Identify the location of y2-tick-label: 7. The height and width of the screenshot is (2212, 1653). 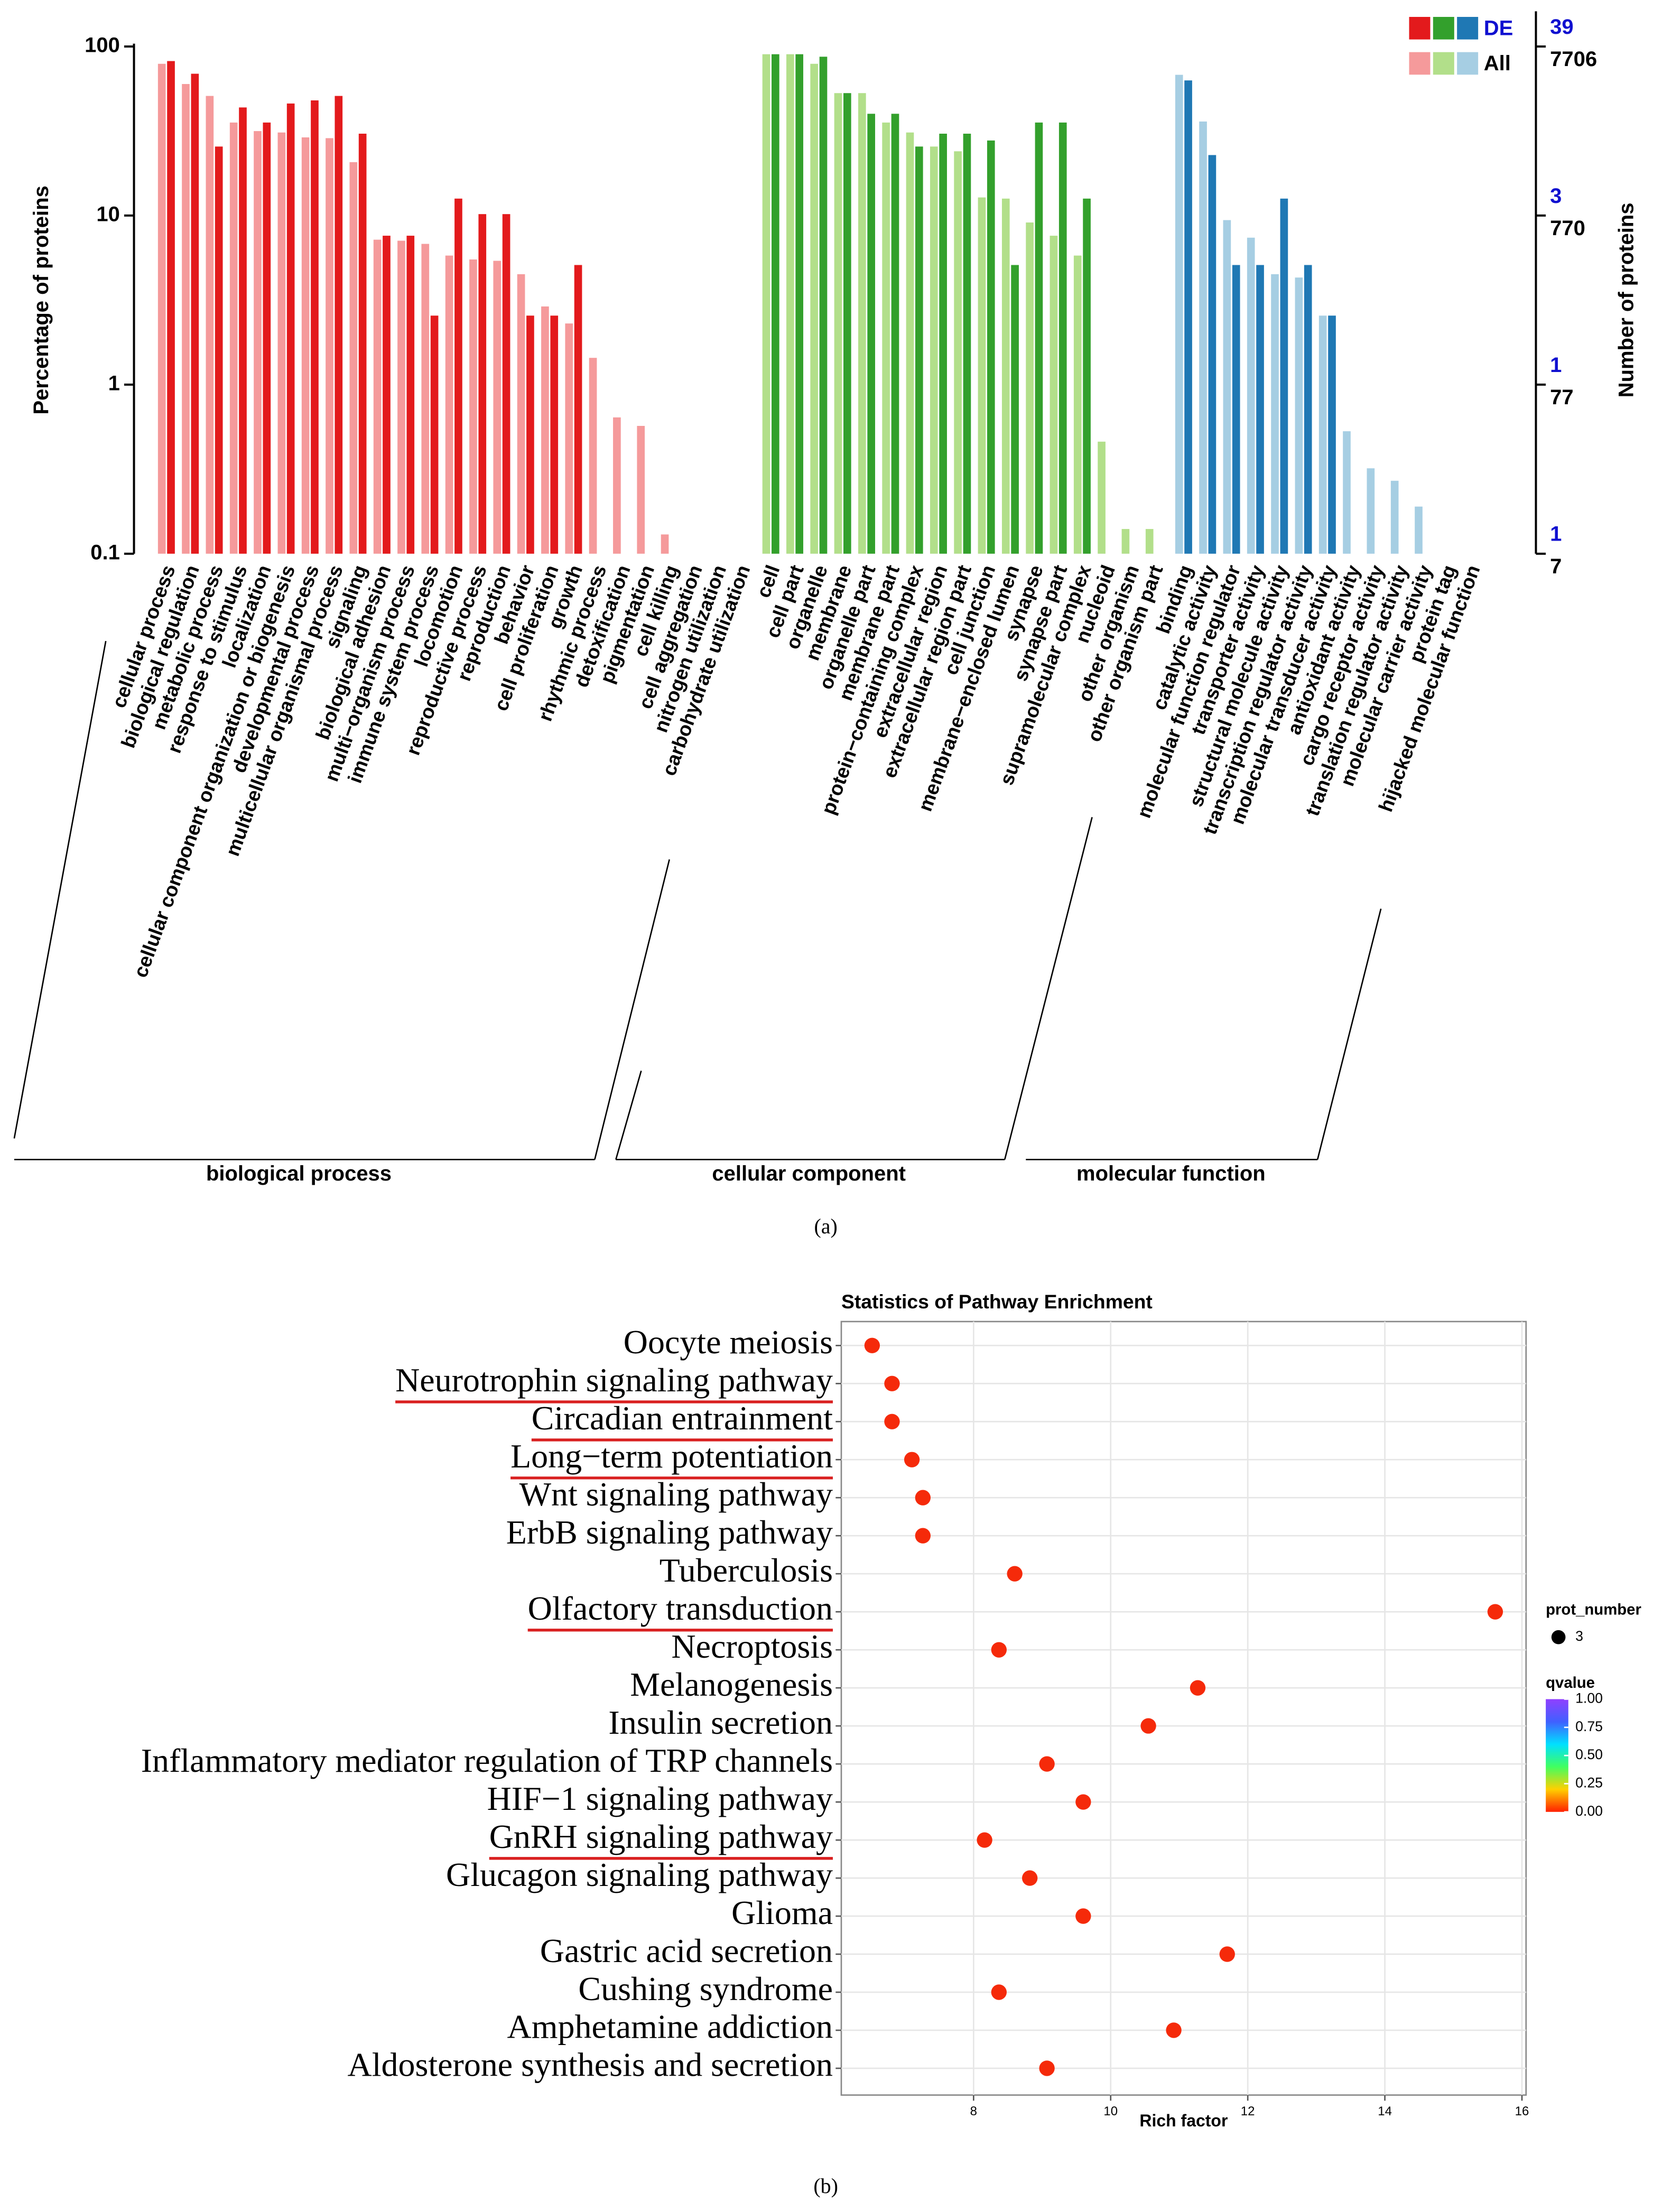
(1556, 566).